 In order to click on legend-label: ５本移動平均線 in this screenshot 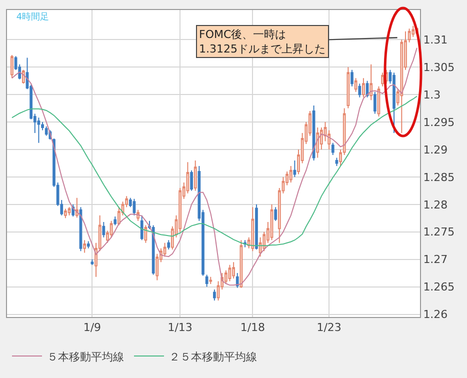, I will do `click(85, 357)`.